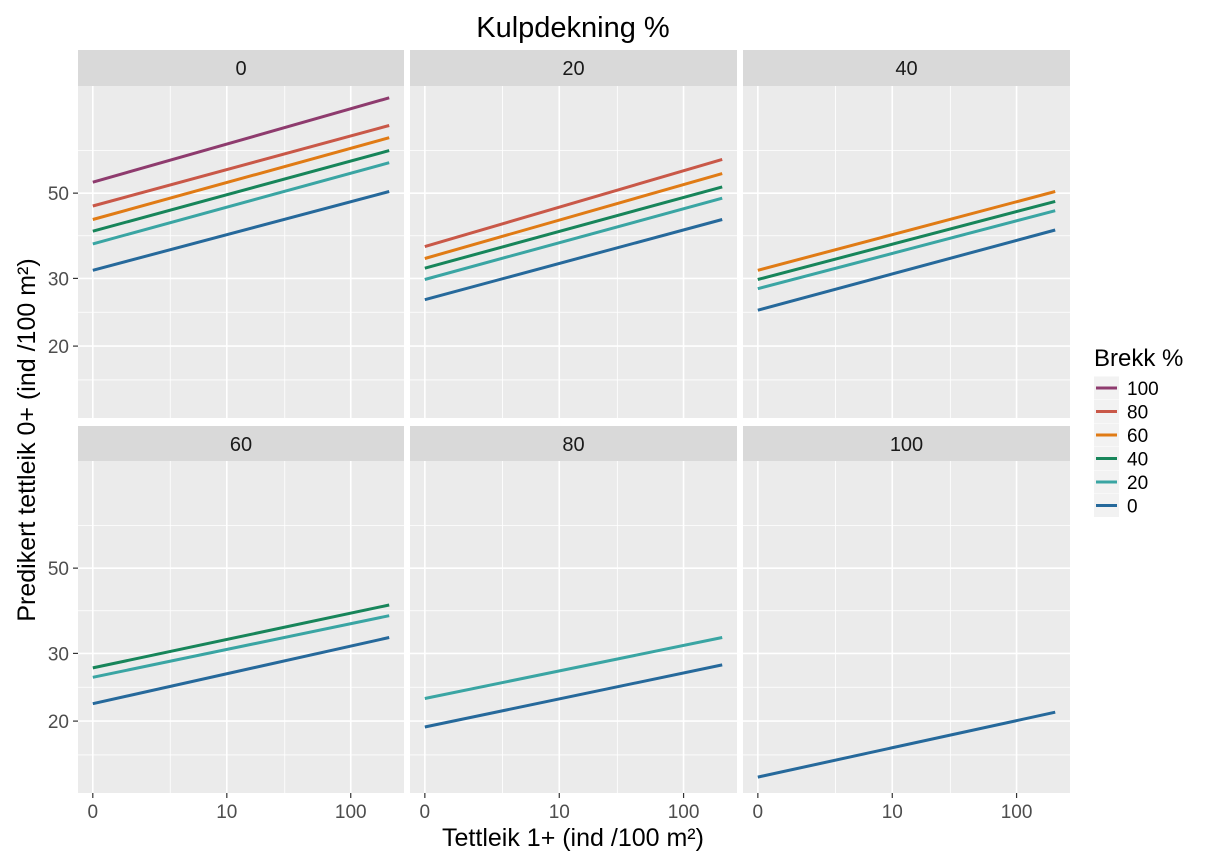  I want to click on facet-strip-label: 60, so click(241, 445).